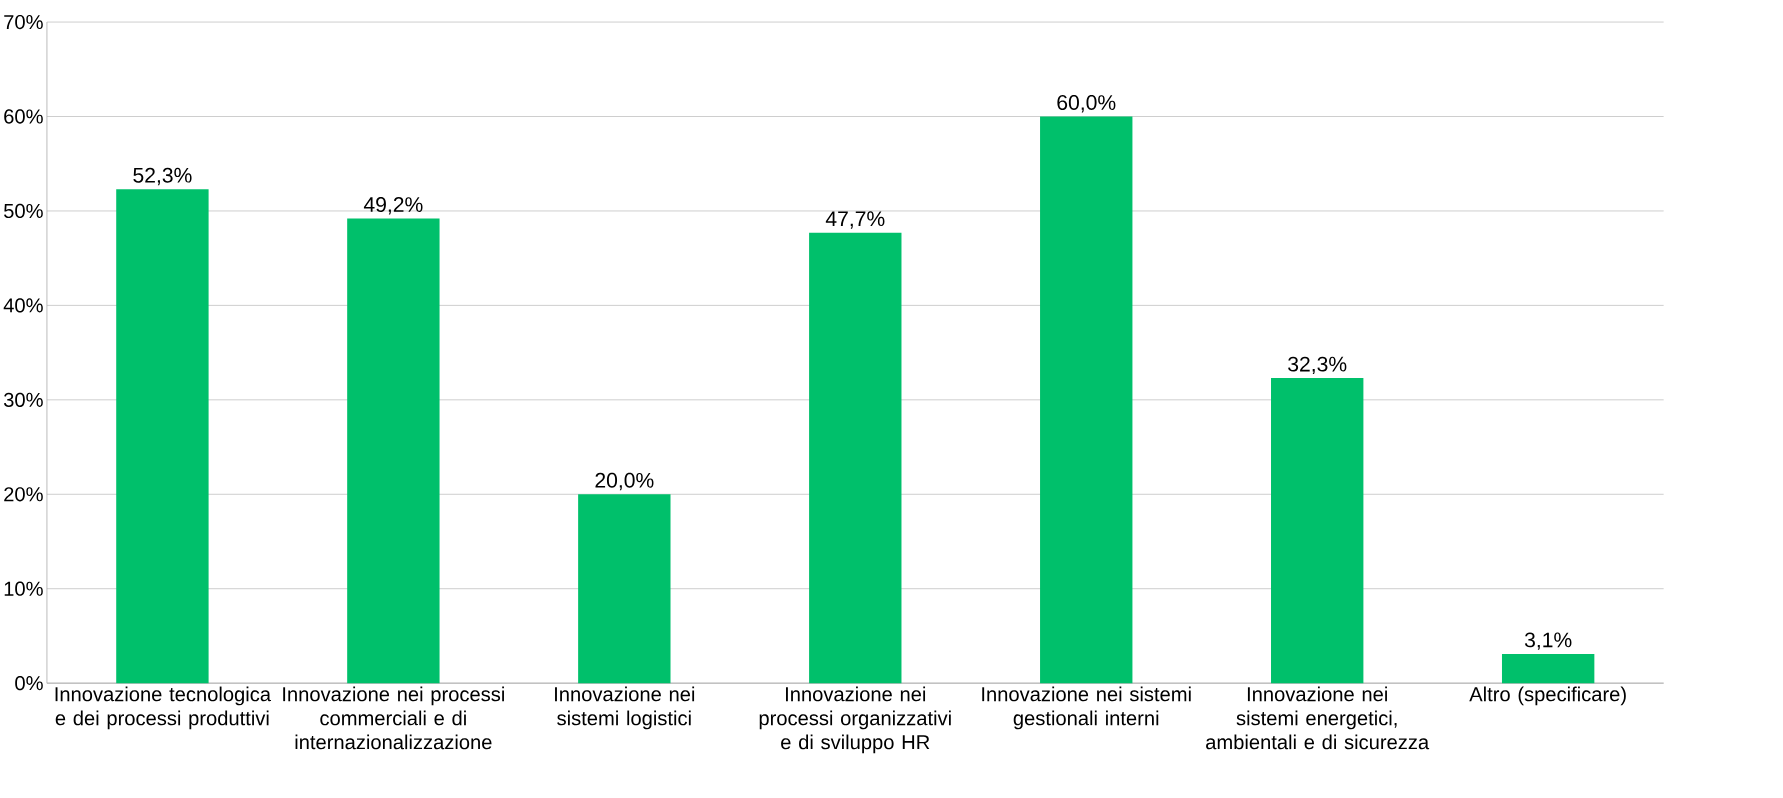  I want to click on x-tick-label: Innovazione nei sistemi logistici, so click(625, 708).